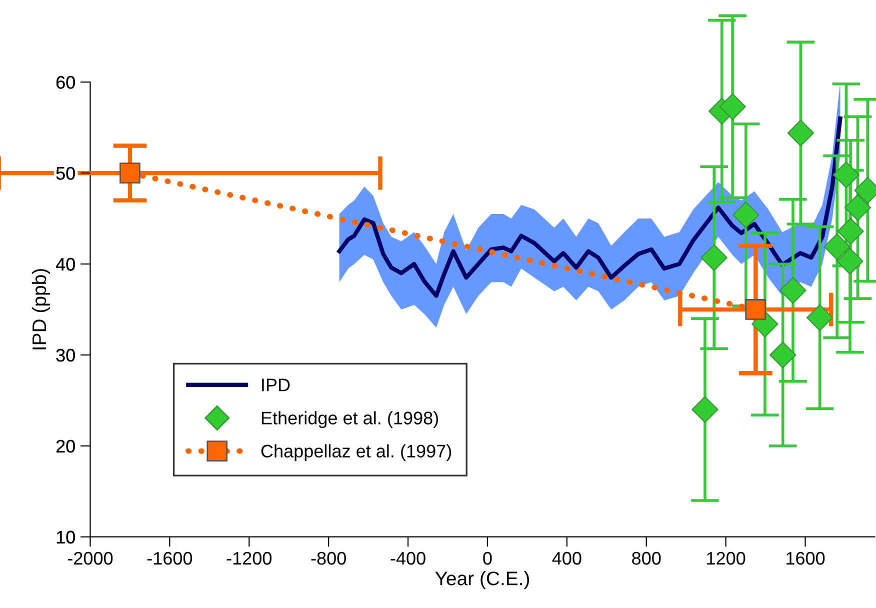  What do you see at coordinates (65, 355) in the screenshot?
I see `y-tick-label: 30` at bounding box center [65, 355].